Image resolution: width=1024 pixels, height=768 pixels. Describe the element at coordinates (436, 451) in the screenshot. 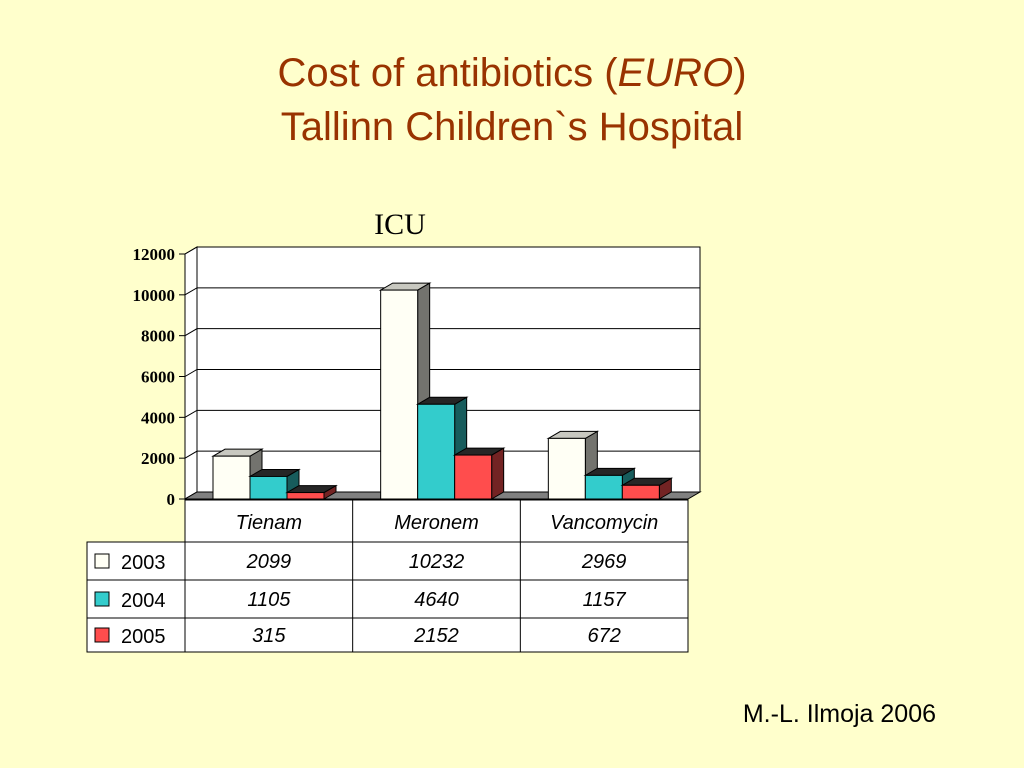

I see `bar-2004-meronem` at that location.